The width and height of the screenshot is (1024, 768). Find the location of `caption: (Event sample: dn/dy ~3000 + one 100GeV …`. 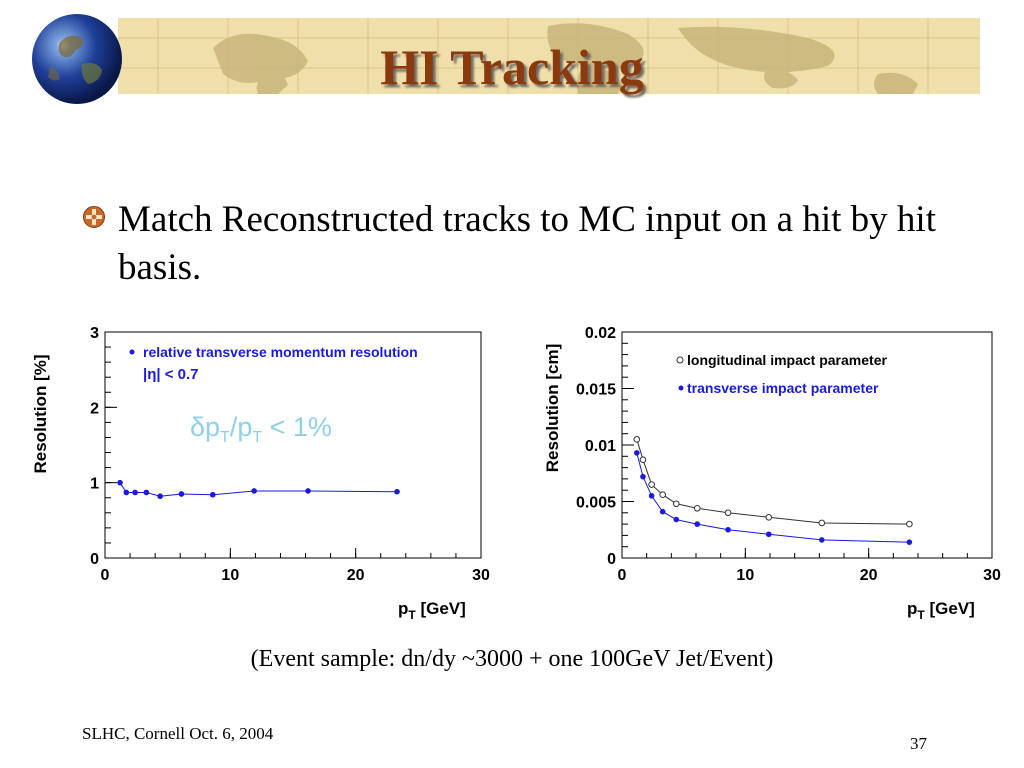

caption: (Event sample: dn/dy ~3000 + one 100GeV … is located at coordinates (512, 659).